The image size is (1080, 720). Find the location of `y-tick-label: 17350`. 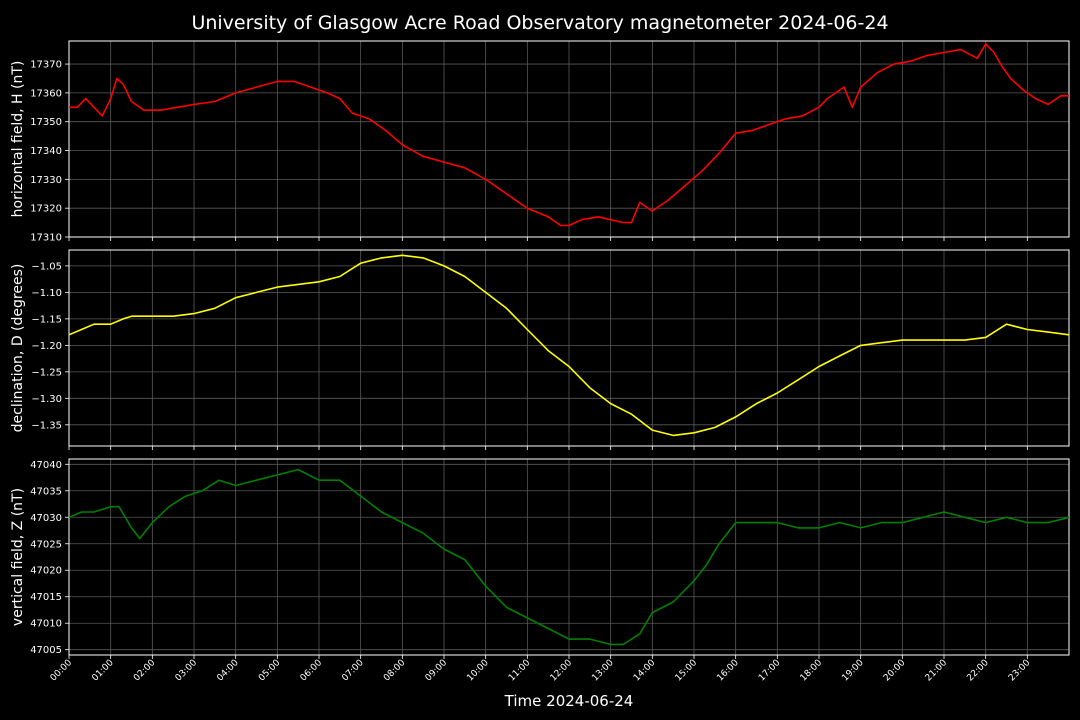

y-tick-label: 17350 is located at coordinates (46, 122).